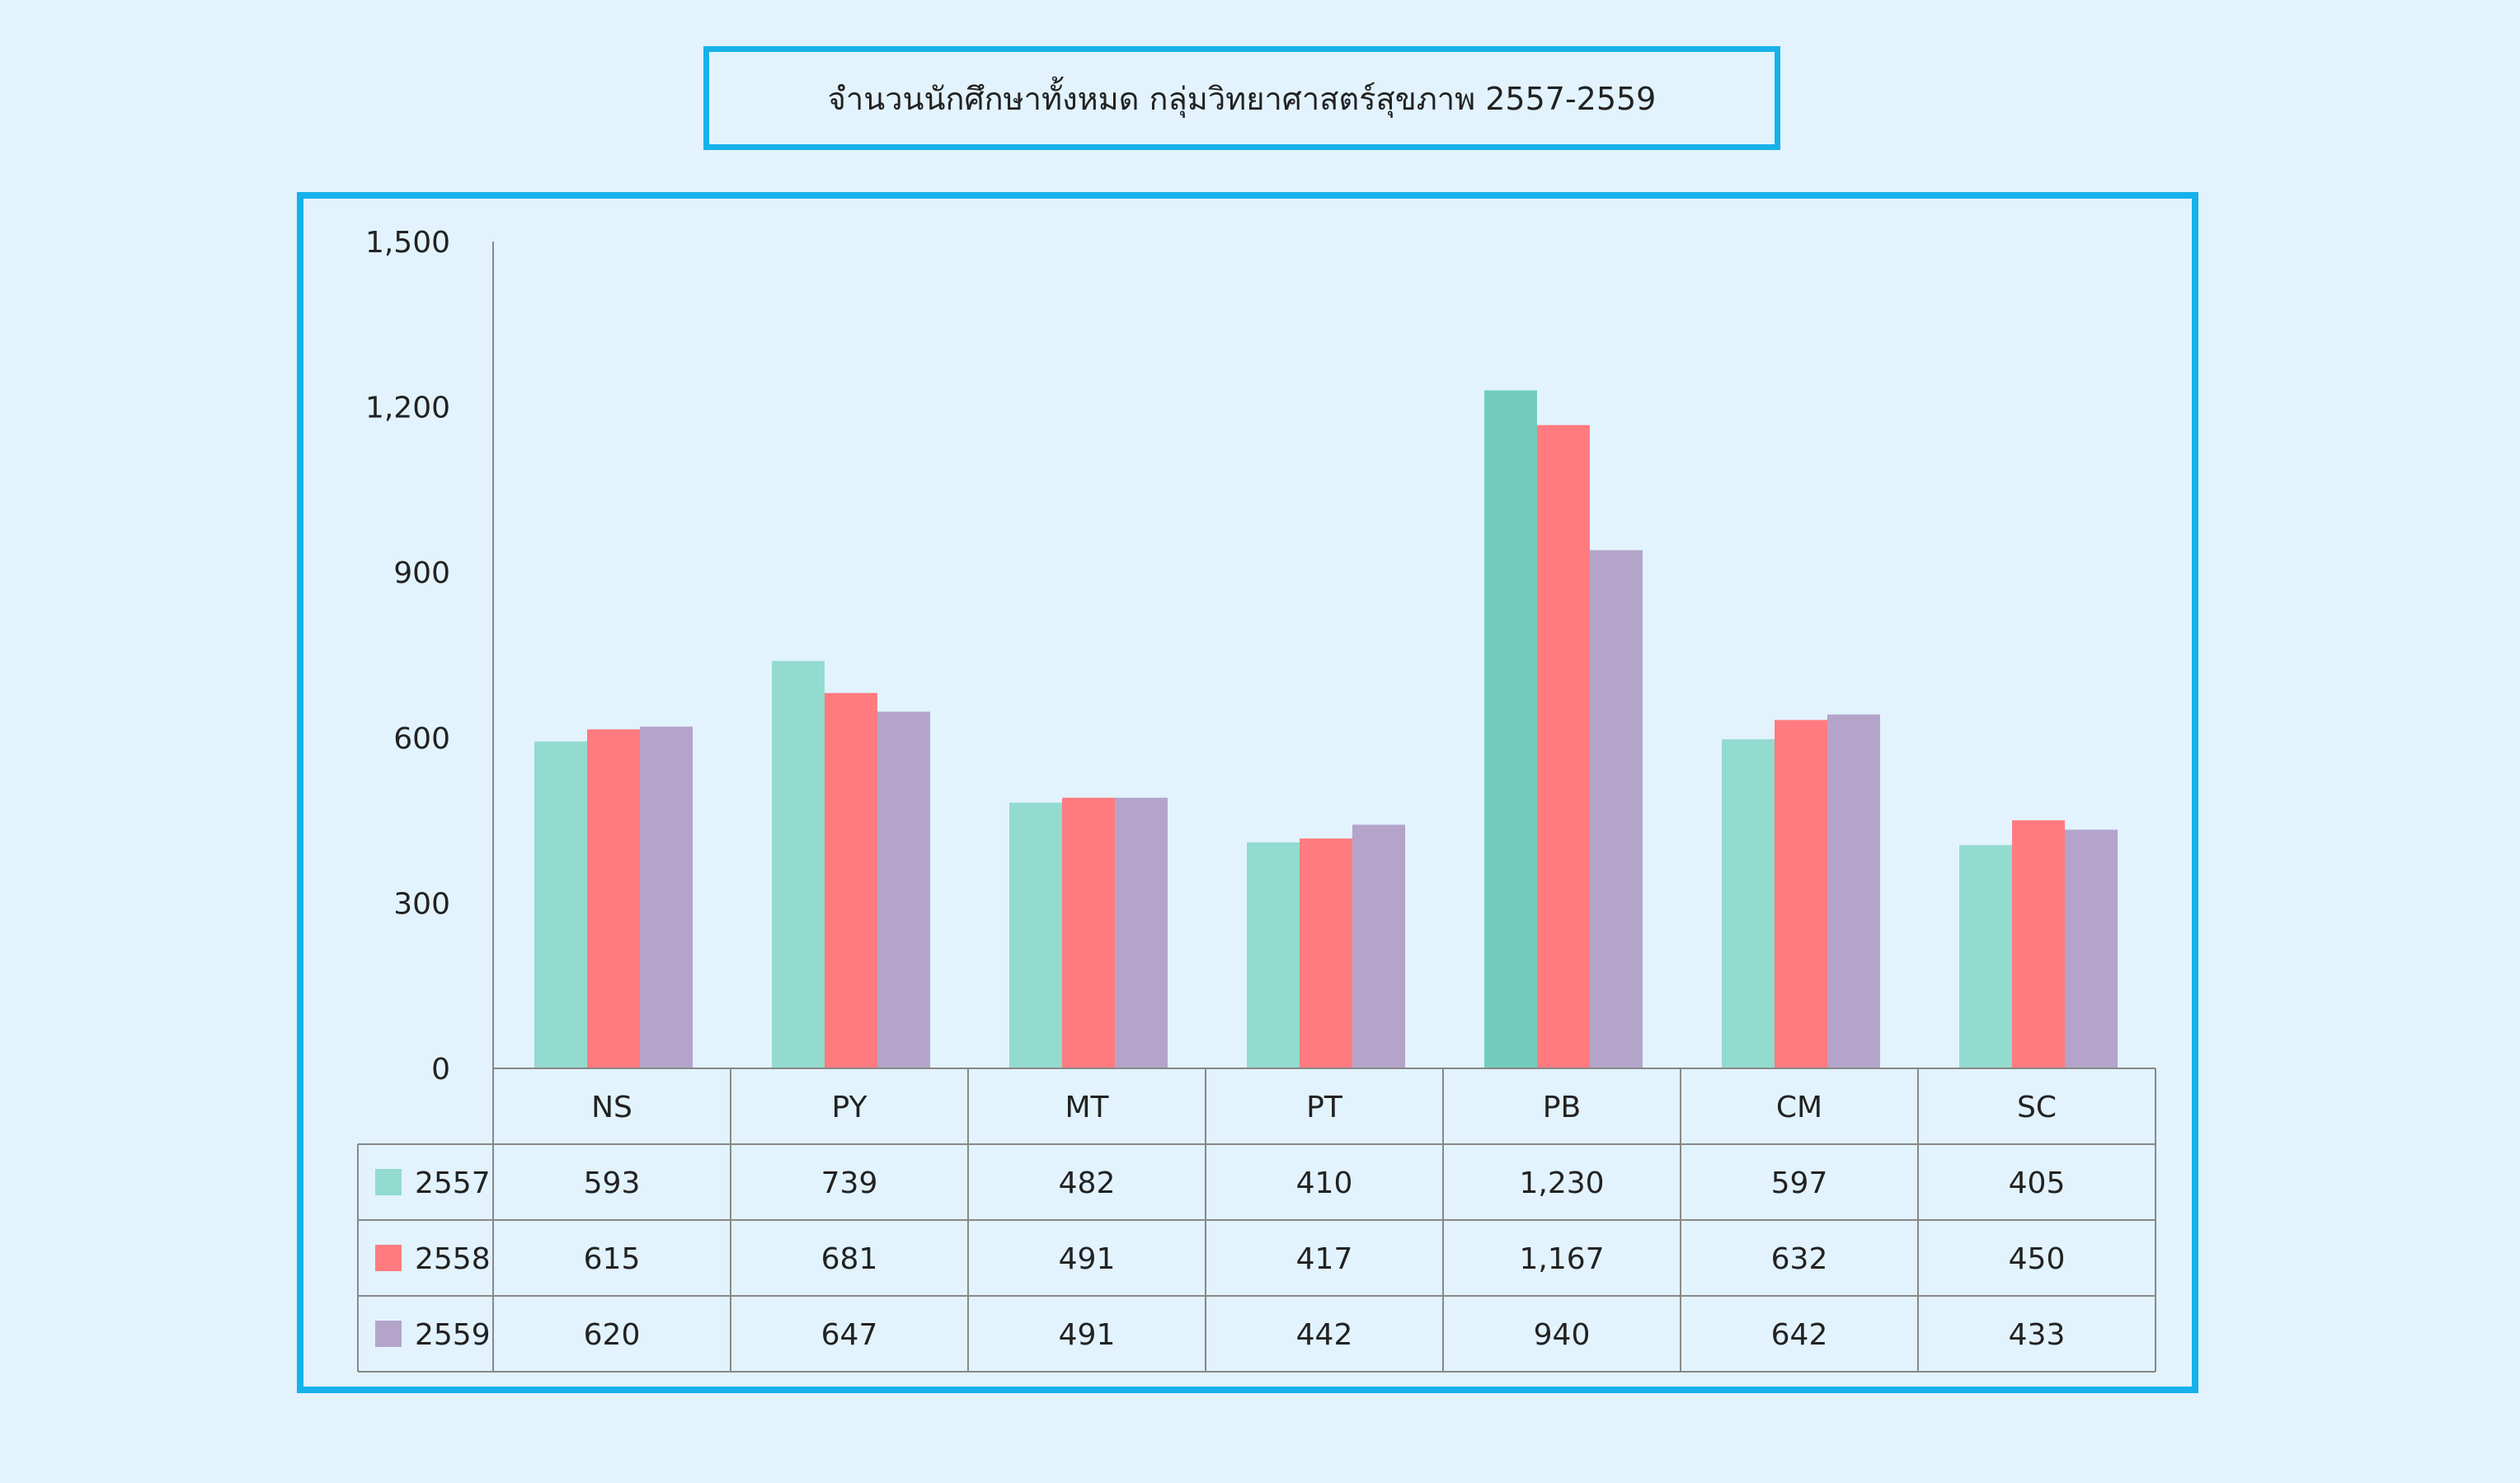 This screenshot has width=2520, height=1483. What do you see at coordinates (849, 1259) in the screenshot?
I see `table-value: 681` at bounding box center [849, 1259].